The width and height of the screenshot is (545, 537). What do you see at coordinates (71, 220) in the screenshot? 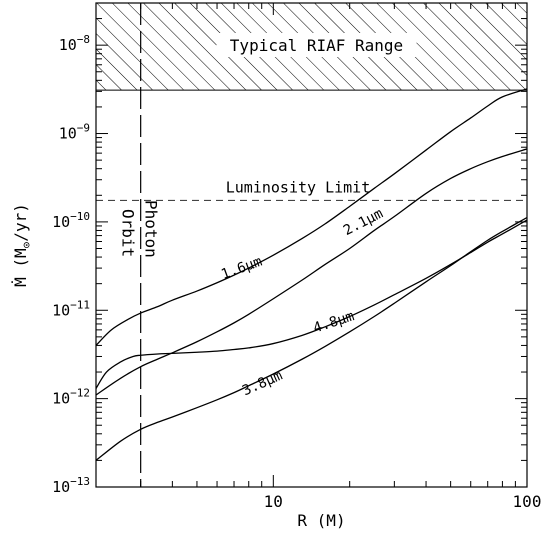
I see `y-tick-label: 10⁻¹⁰` at bounding box center [71, 220].